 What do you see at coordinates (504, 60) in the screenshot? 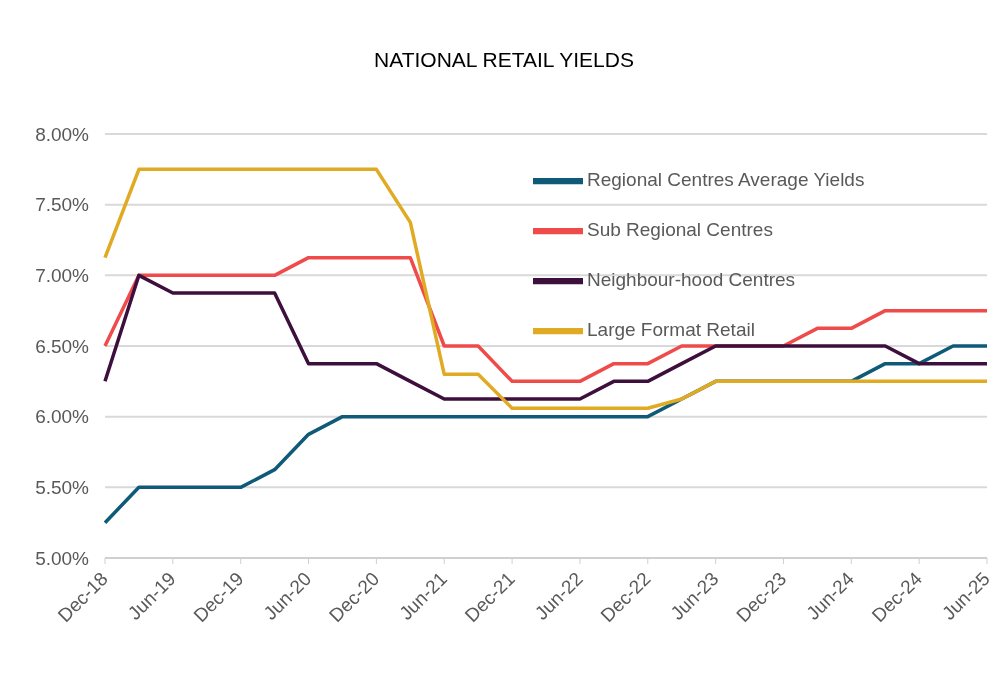
I see `chart-title: NATIONAL RETAIL YIELDS` at bounding box center [504, 60].